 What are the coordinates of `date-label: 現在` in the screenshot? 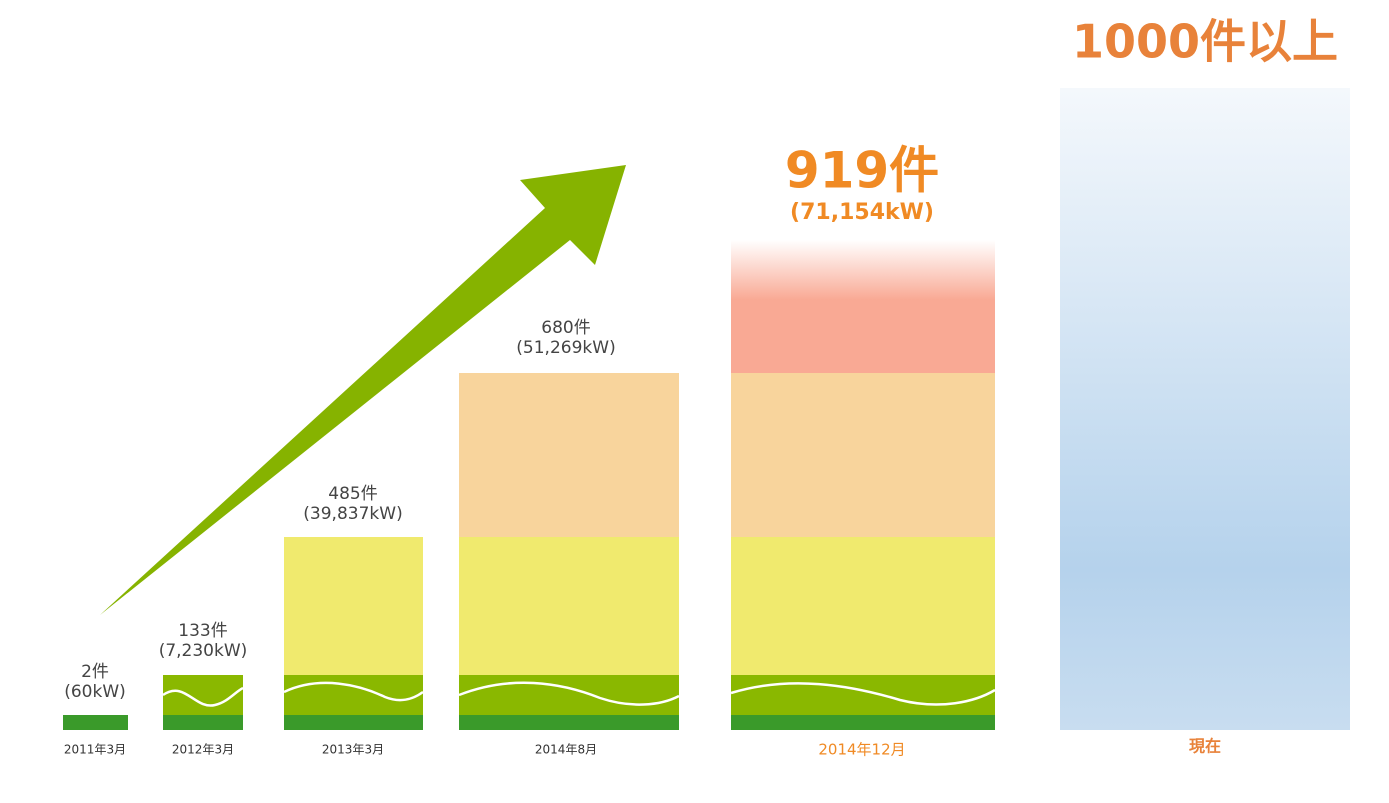 It's located at (1205, 746).